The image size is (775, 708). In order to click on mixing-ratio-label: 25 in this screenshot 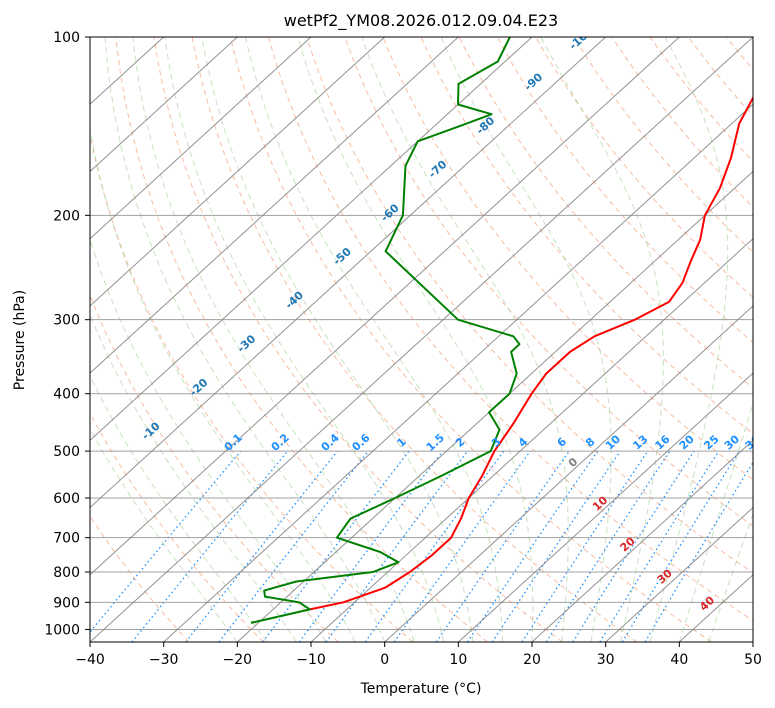, I will do `click(711, 443)`.